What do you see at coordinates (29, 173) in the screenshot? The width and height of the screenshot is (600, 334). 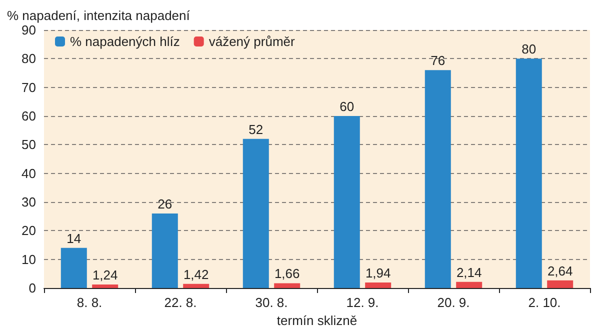 I see `y-tick-label: 40` at bounding box center [29, 173].